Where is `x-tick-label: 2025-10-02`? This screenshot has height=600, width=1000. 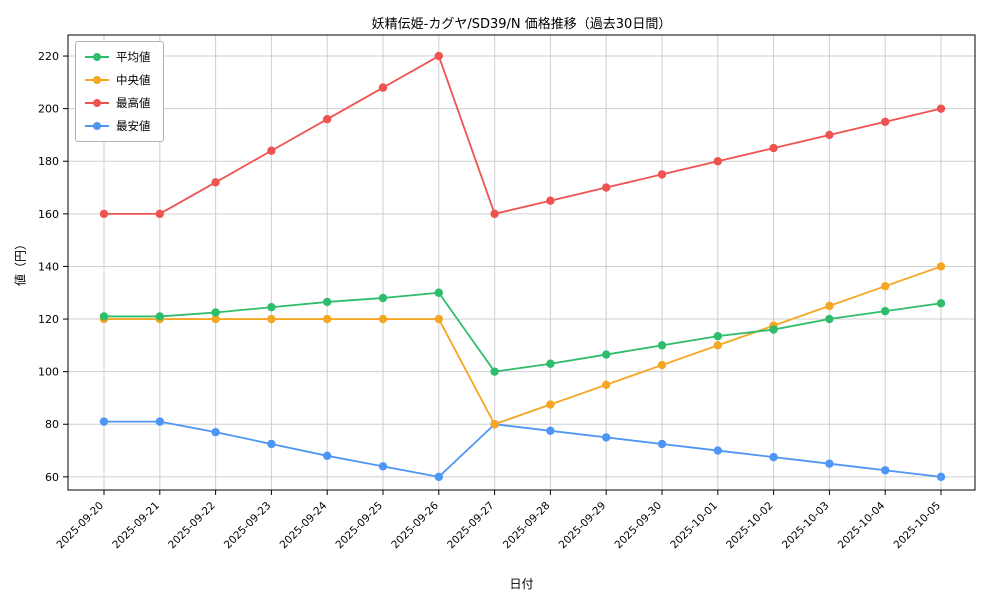
x-tick-label: 2025-10-02 is located at coordinates (750, 526).